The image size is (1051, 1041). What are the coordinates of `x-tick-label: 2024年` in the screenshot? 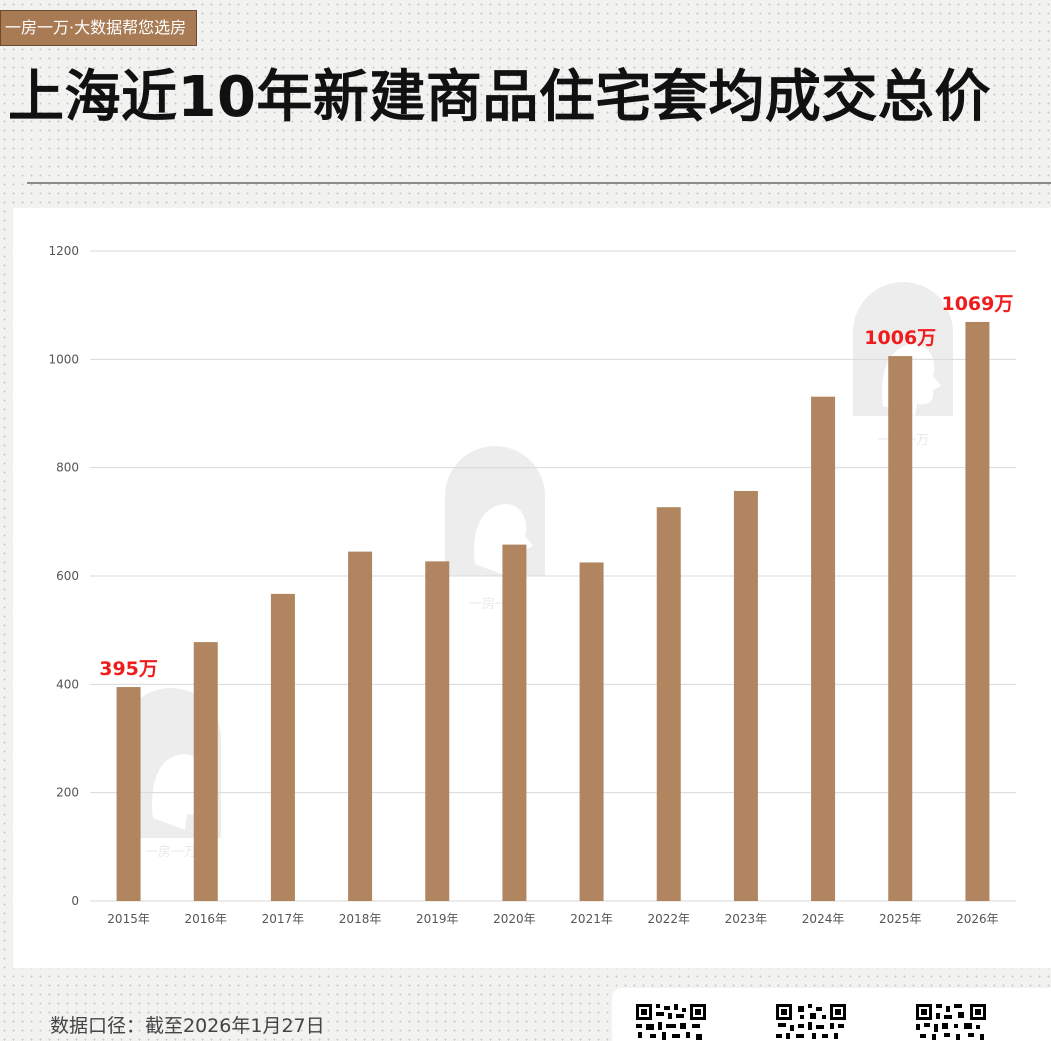 It's located at (823, 919).